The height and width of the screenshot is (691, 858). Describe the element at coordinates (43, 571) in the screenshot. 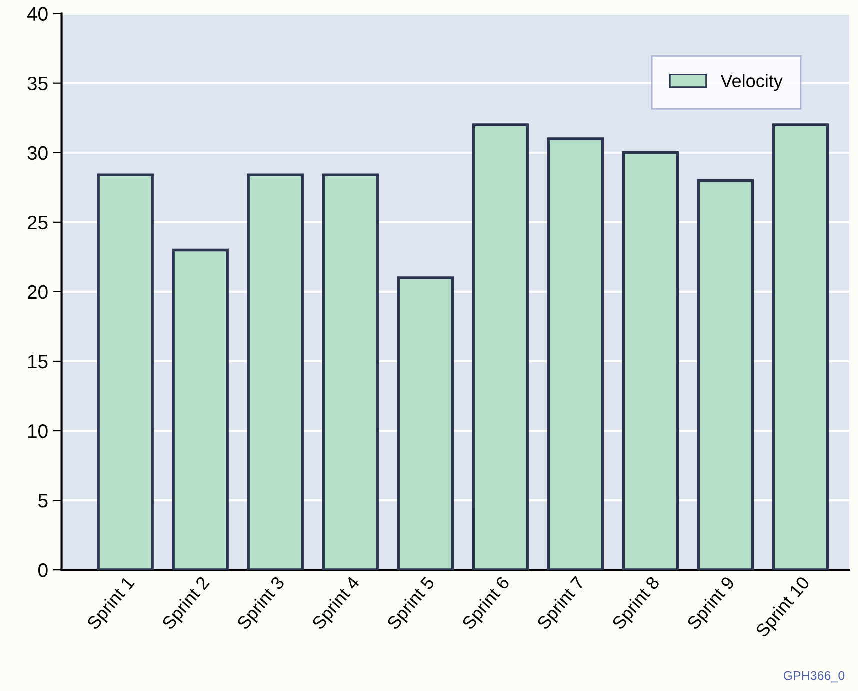

I see `y-tick-label: 0` at that location.